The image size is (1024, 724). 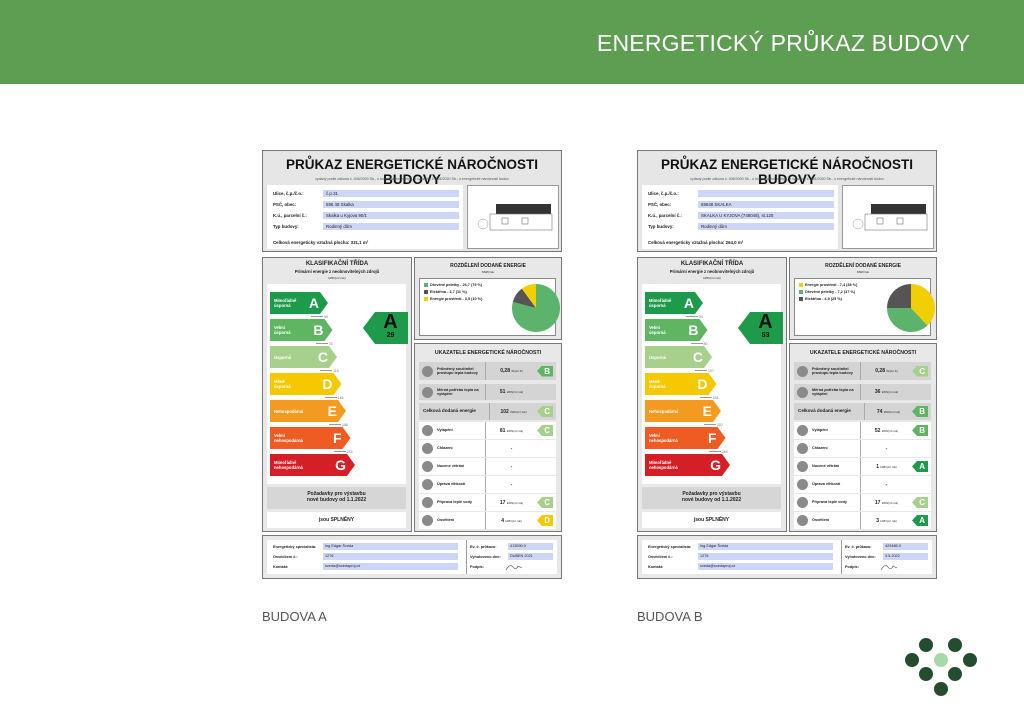 What do you see at coordinates (524, 298) in the screenshot?
I see `pie-slice` at bounding box center [524, 298].